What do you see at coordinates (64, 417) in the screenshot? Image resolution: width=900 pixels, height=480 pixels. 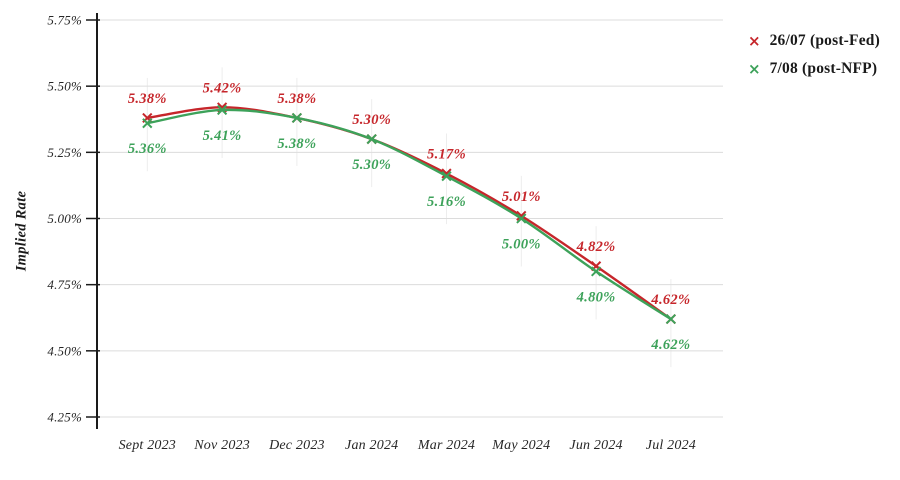 I see `y-tick-label: 4.25%` at bounding box center [64, 417].